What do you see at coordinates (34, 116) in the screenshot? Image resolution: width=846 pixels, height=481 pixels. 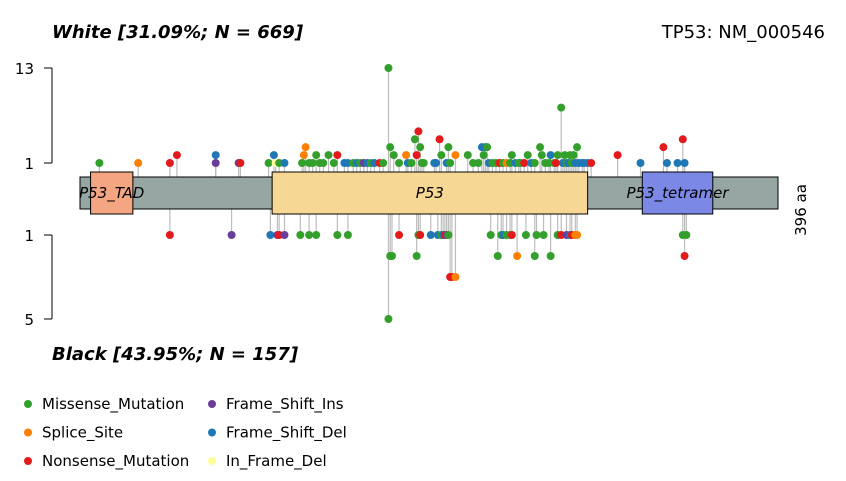 I see `top-y-axis: 13 1` at bounding box center [34, 116].